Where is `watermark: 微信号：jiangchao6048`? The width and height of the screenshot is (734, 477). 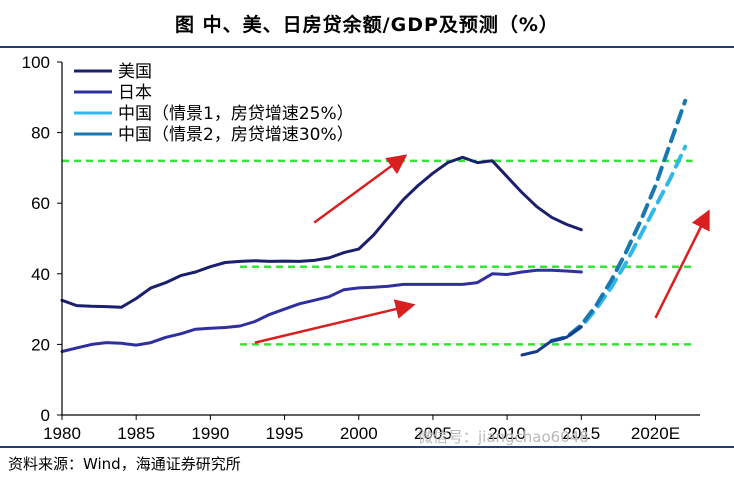 watermark: 微信号：jiangchao6048 is located at coordinates (503, 437).